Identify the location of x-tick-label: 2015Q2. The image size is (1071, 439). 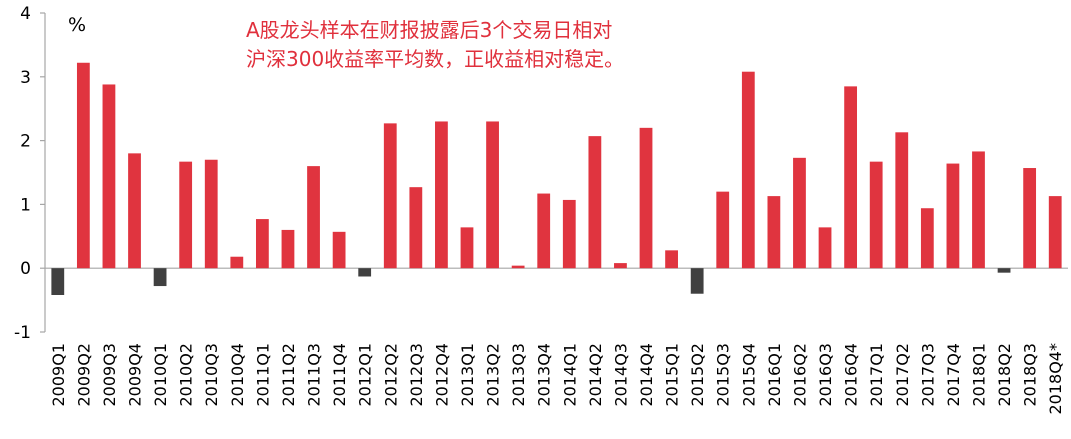
(697, 375).